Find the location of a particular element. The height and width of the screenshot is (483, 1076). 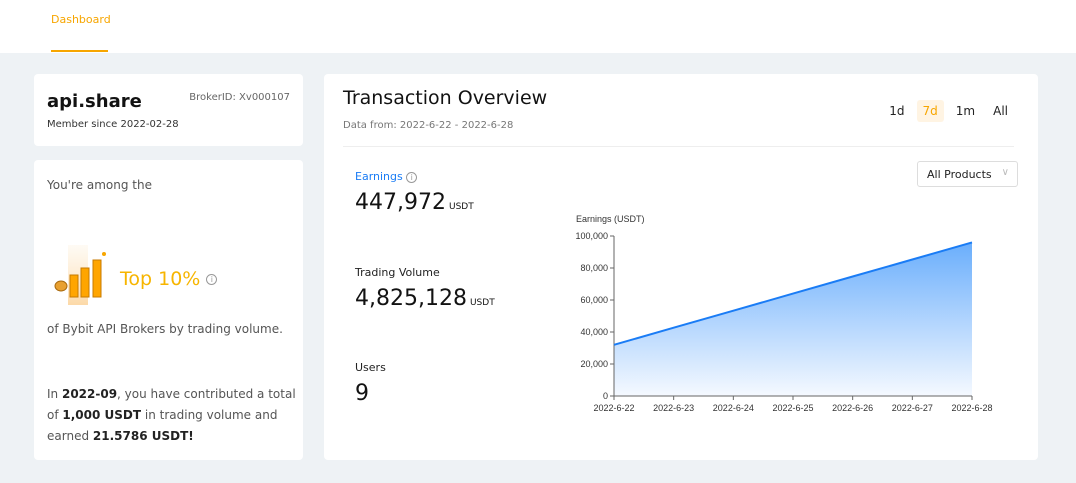

data-range: Data from: 2022-6-22 - 2022-6-28 is located at coordinates (428, 125).